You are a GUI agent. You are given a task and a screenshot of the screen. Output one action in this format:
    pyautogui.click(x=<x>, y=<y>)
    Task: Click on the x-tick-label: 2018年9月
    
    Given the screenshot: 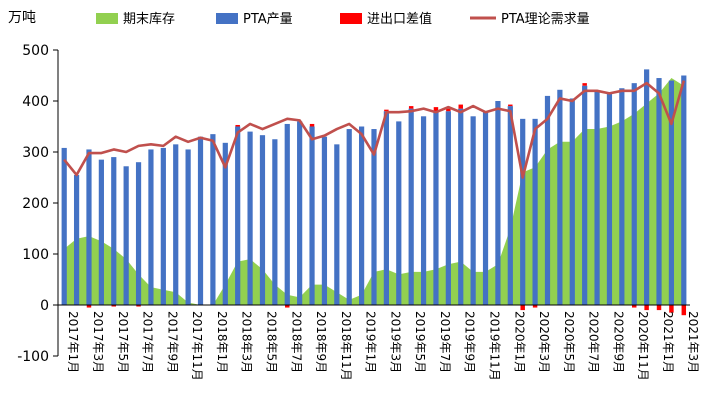 What is the action you would take?
    pyautogui.click(x=321, y=342)
    